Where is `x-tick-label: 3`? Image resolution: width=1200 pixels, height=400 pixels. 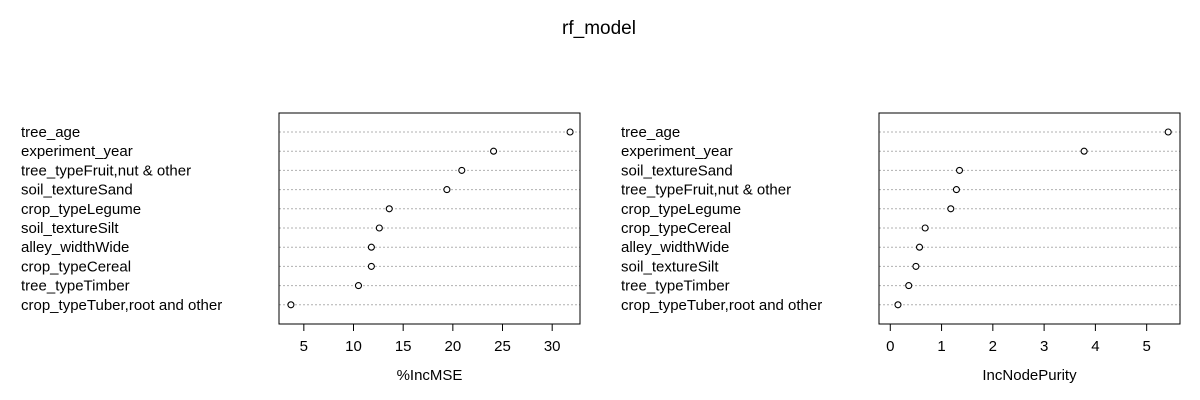 x-tick-label: 3 is located at coordinates (1044, 346).